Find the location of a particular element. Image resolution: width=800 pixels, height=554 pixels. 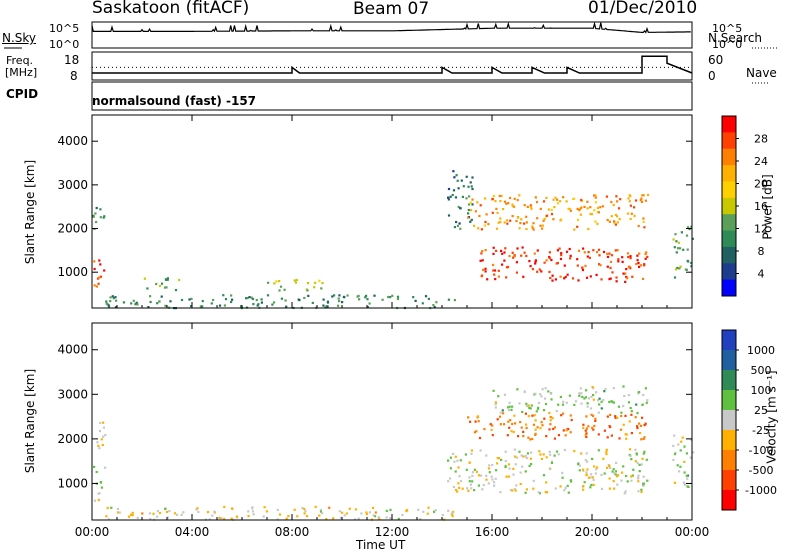

power-ytick-label: 4000 is located at coordinates (72, 141).